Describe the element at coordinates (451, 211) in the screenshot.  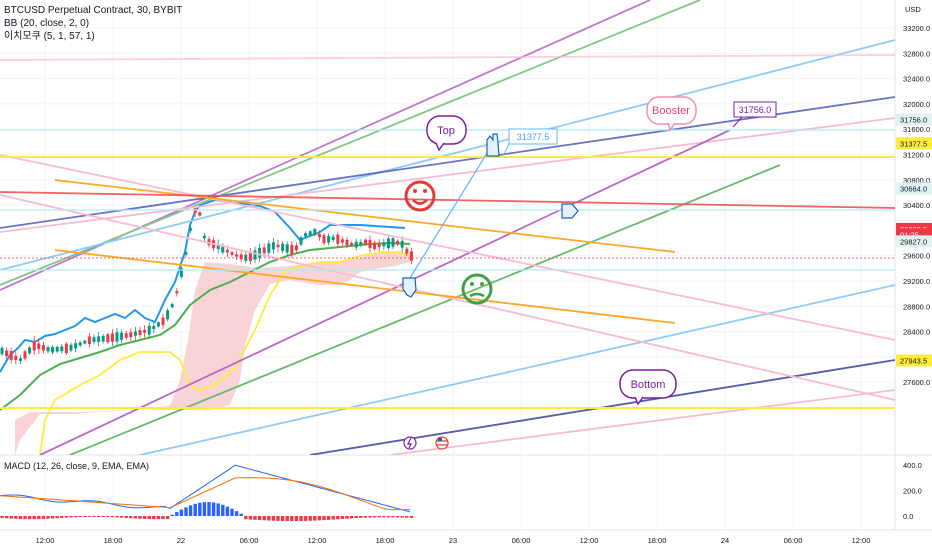
I see `projection-arrow-line` at that location.